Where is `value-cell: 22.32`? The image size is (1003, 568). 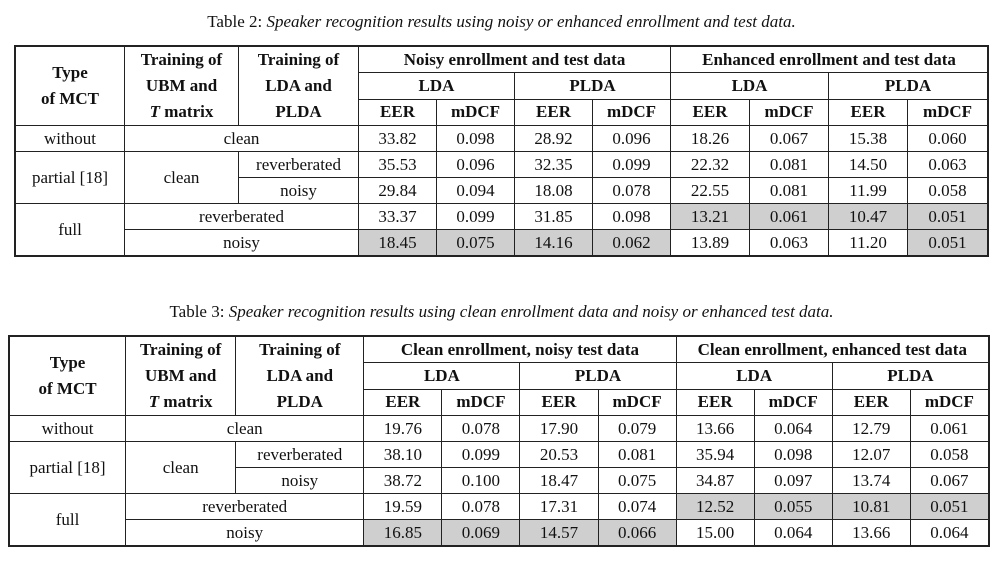
value-cell: 22.32 is located at coordinates (710, 164).